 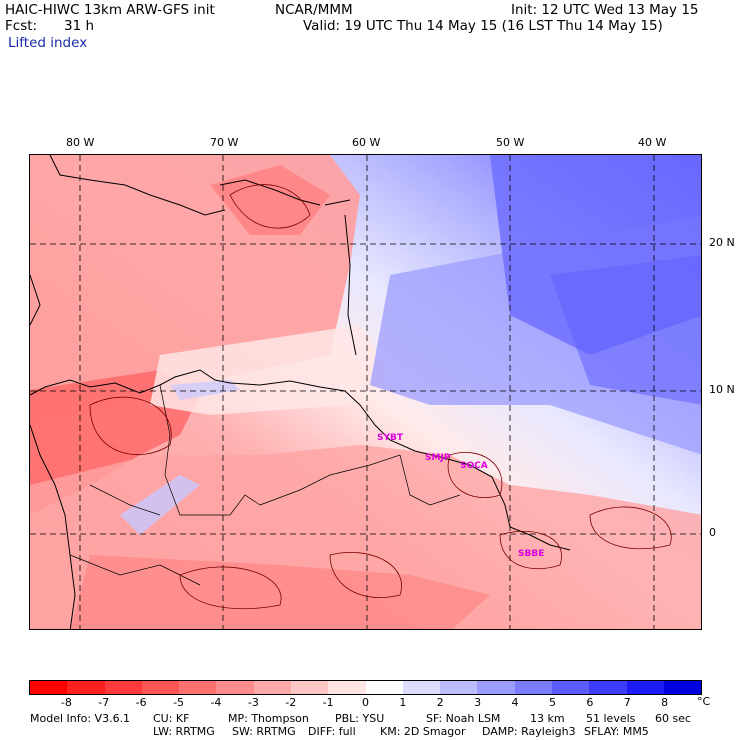 I want to click on lat-label-0: 0, so click(x=712, y=532).